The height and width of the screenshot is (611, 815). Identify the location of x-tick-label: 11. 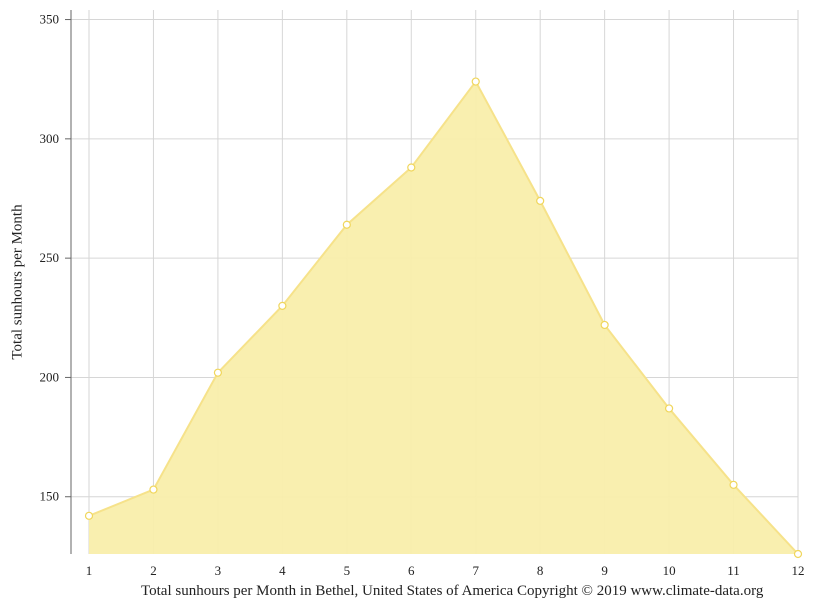
(733, 570).